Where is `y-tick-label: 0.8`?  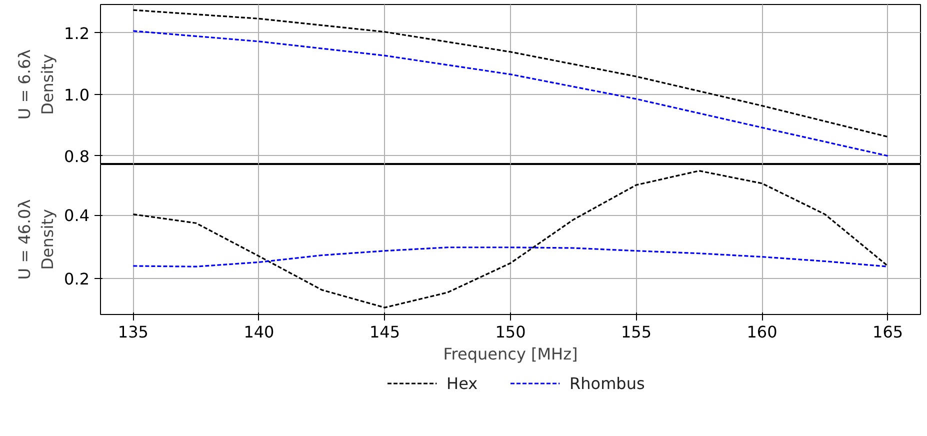 y-tick-label: 0.8 is located at coordinates (77, 156).